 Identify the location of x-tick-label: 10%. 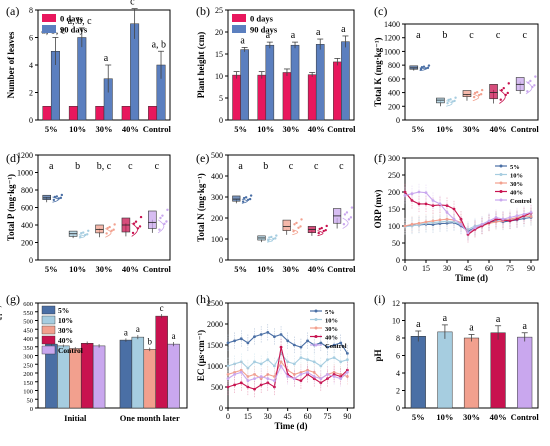
(265, 129).